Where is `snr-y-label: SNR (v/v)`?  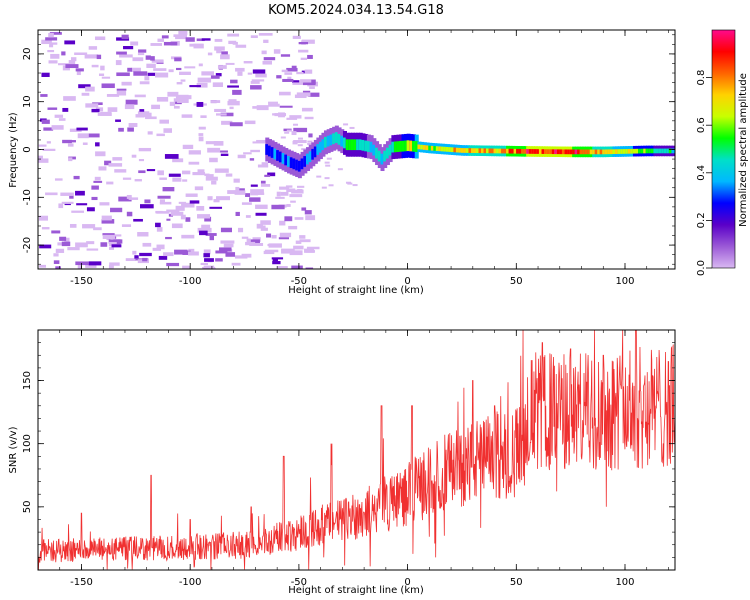 snr-y-label: SNR (v/v) is located at coordinates (13, 449).